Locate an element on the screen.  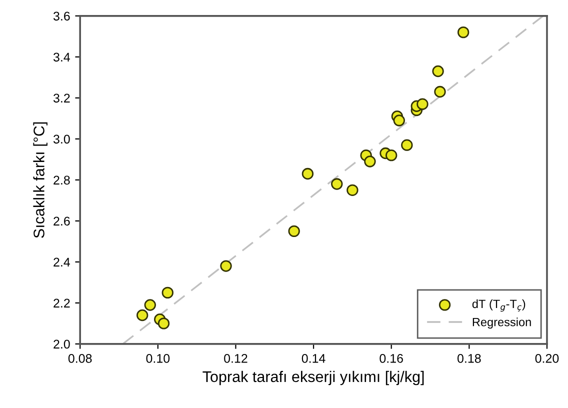
y-tick-label: 2.4 is located at coordinates (62, 262).